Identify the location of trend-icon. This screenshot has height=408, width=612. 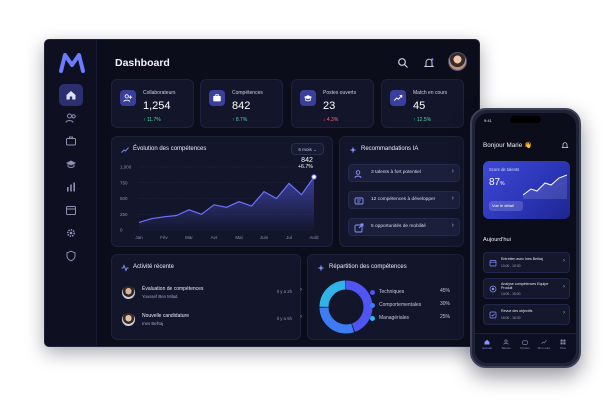
(398, 98).